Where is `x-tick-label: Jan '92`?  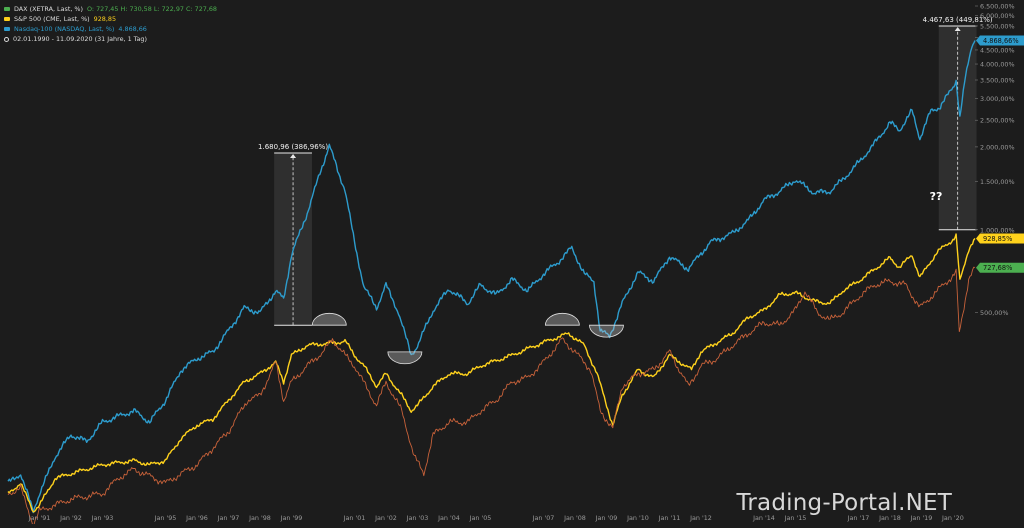 x-tick-label: Jan '92 is located at coordinates (70, 518).